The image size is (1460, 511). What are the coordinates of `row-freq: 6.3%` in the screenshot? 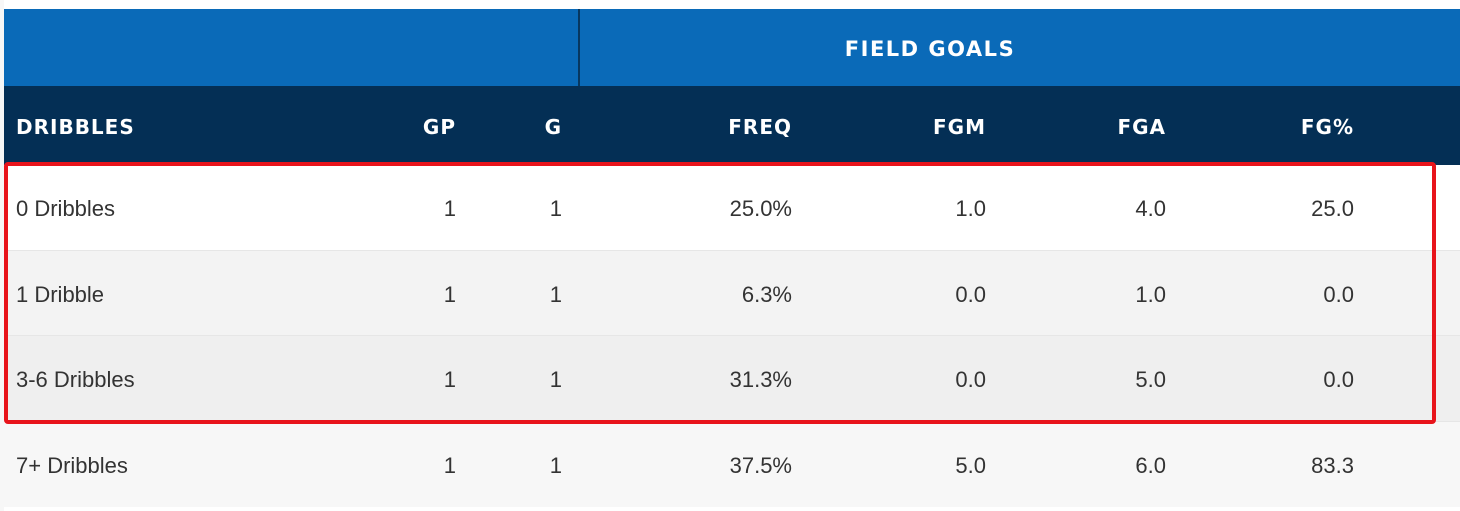 It's located at (766, 294).